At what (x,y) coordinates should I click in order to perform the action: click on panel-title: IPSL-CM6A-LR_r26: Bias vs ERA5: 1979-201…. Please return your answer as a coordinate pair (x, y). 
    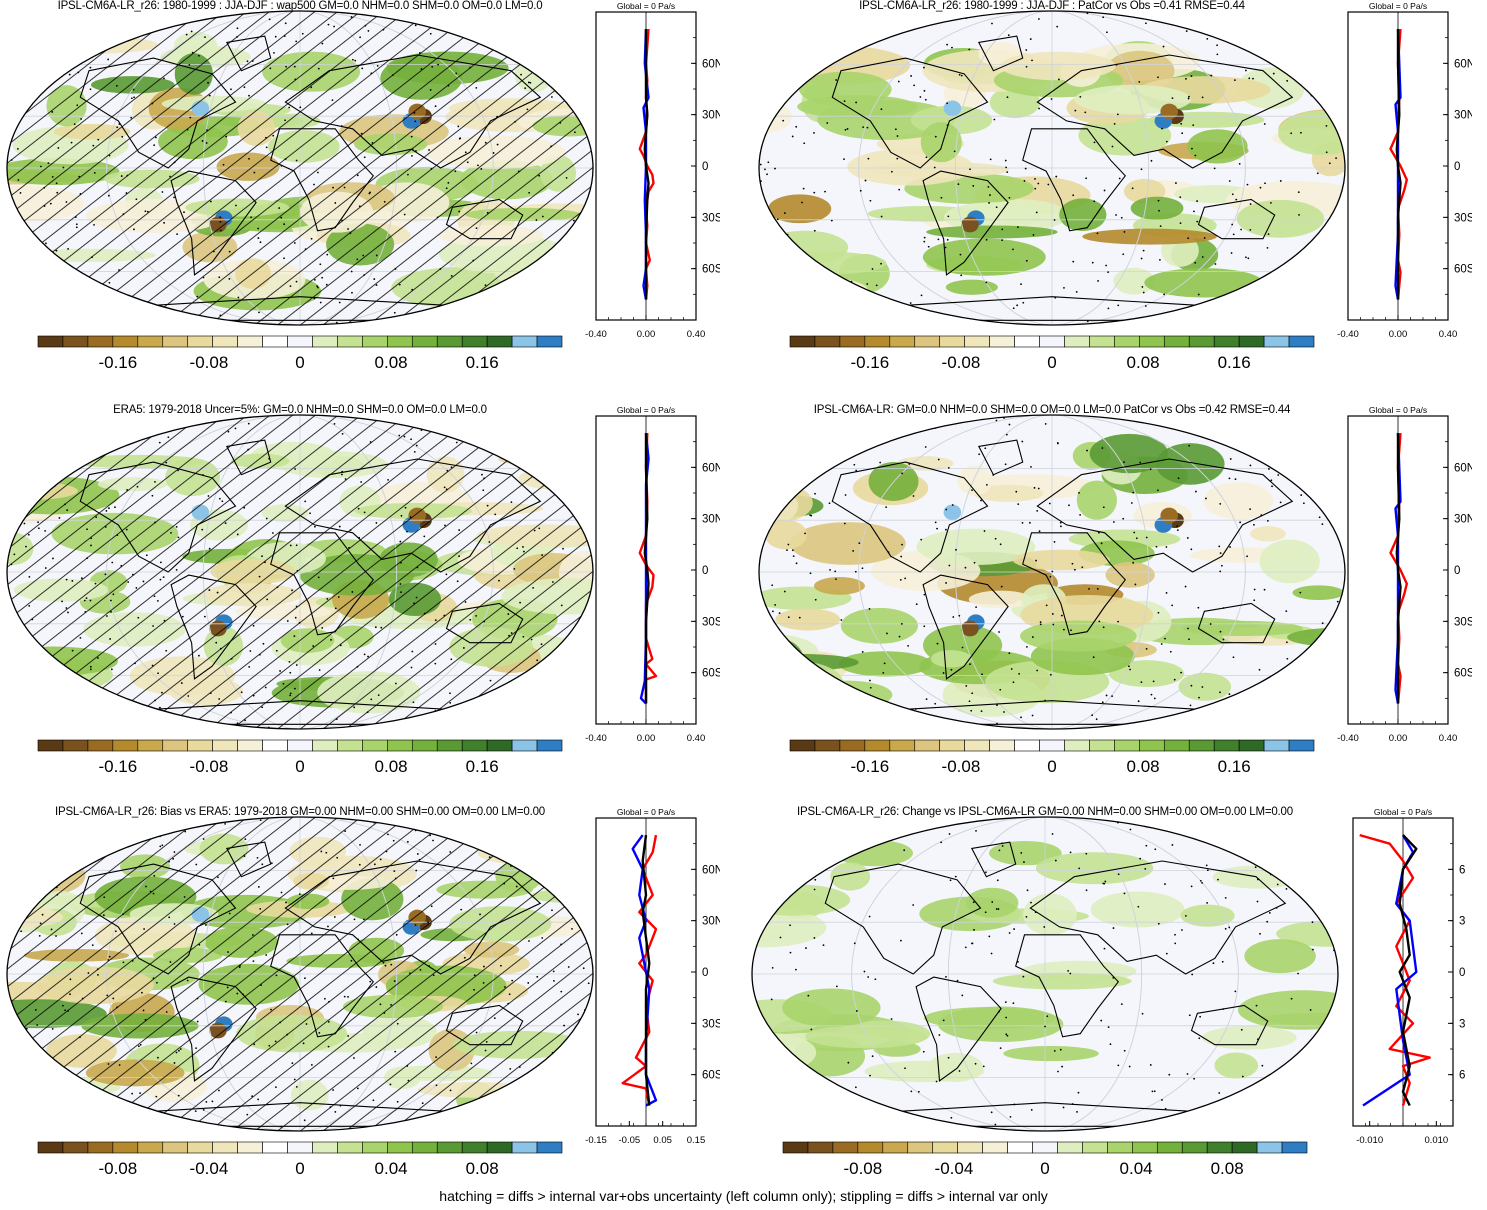
    Looking at the image, I should click on (300, 812).